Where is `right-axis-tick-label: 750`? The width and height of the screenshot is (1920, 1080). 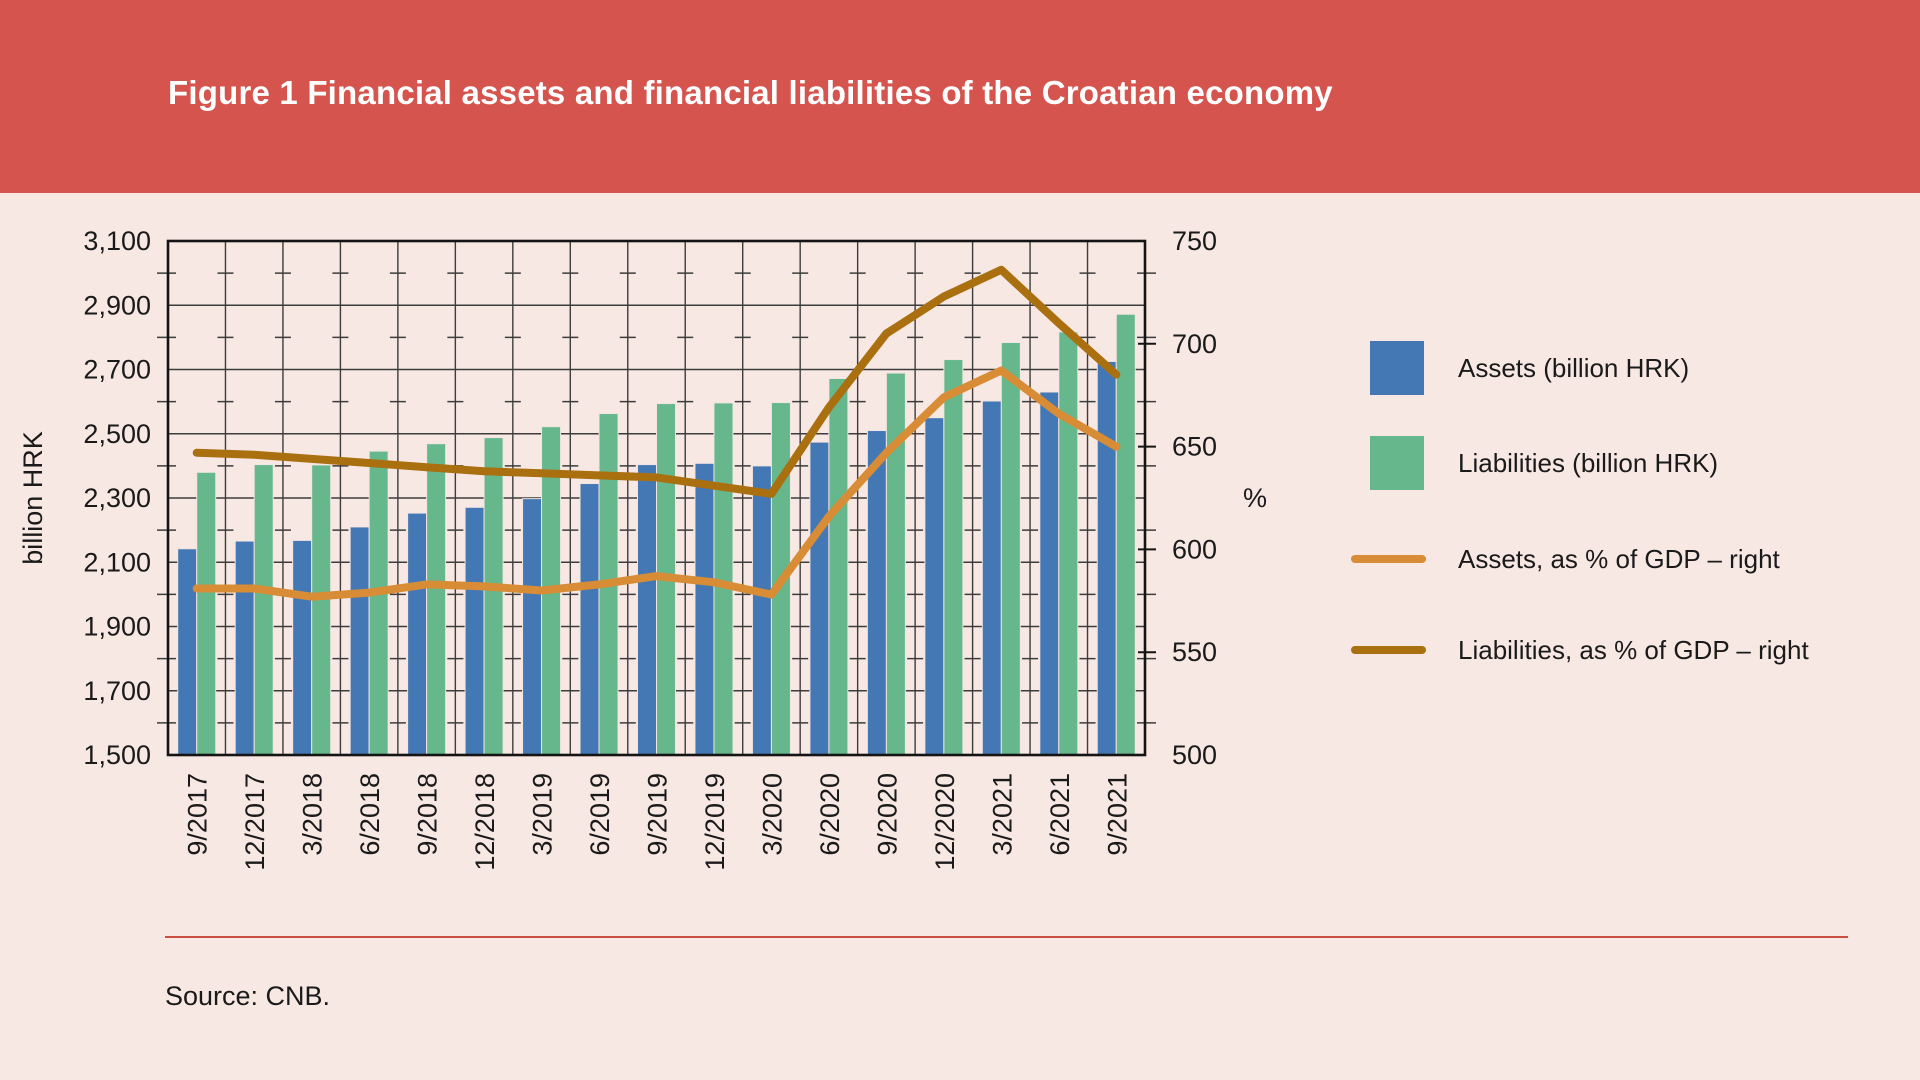
right-axis-tick-label: 750 is located at coordinates (1194, 241).